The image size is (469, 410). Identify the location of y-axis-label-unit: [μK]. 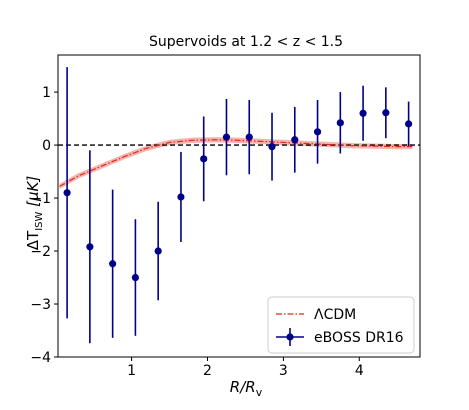
(33, 194).